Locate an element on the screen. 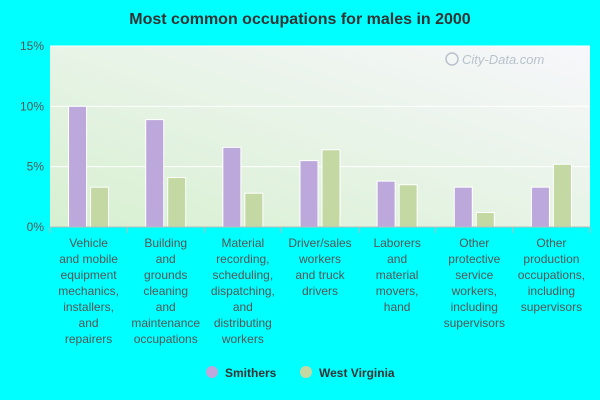 This screenshot has width=600, height=400. x-category-label: repairers is located at coordinates (88, 339).